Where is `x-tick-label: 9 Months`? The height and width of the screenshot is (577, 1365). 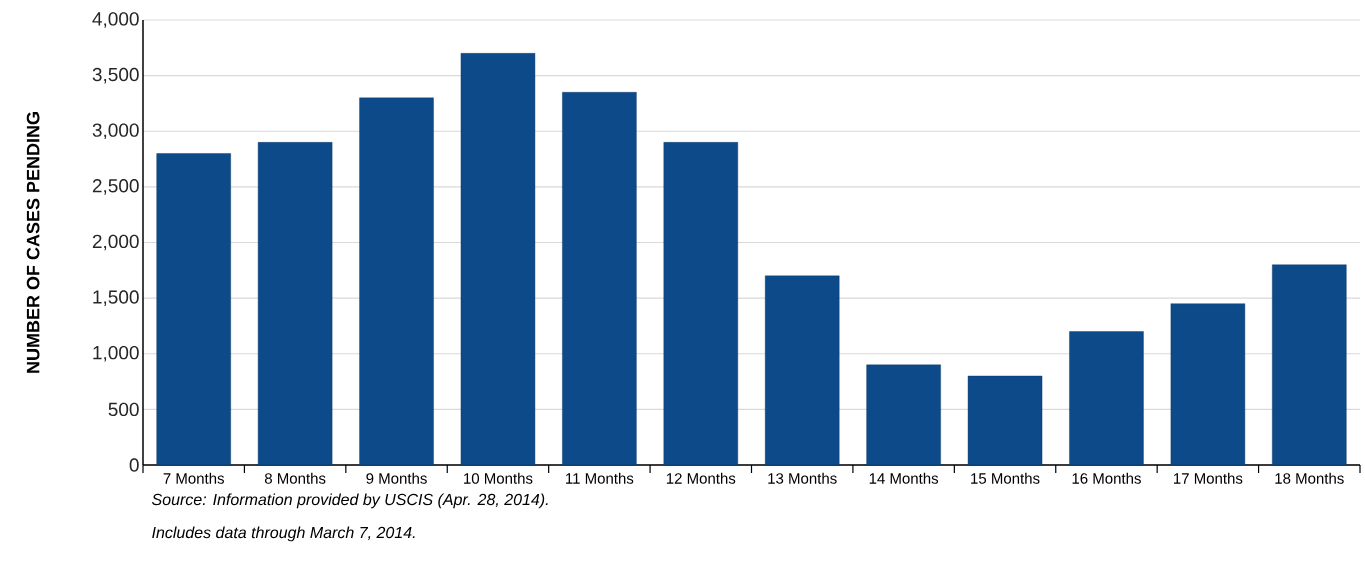
x-tick-label: 9 Months is located at coordinates (396, 478).